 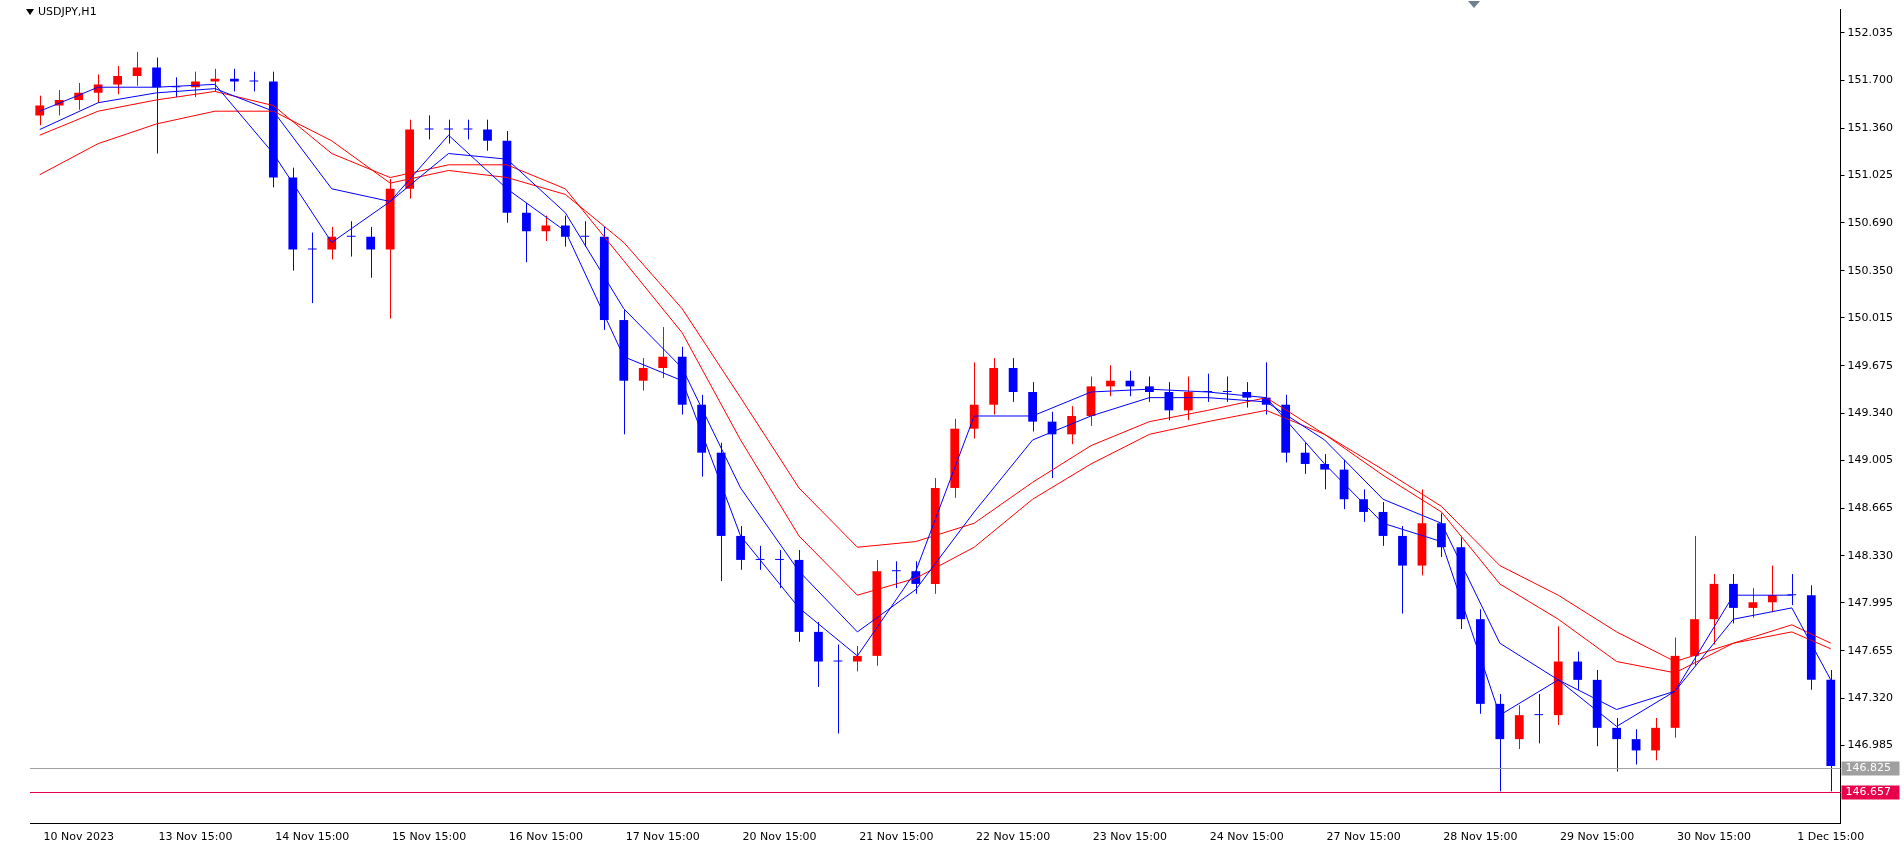 What do you see at coordinates (1013, 837) in the screenshot?
I see `x-tick-label: 22 Nov 15:00` at bounding box center [1013, 837].